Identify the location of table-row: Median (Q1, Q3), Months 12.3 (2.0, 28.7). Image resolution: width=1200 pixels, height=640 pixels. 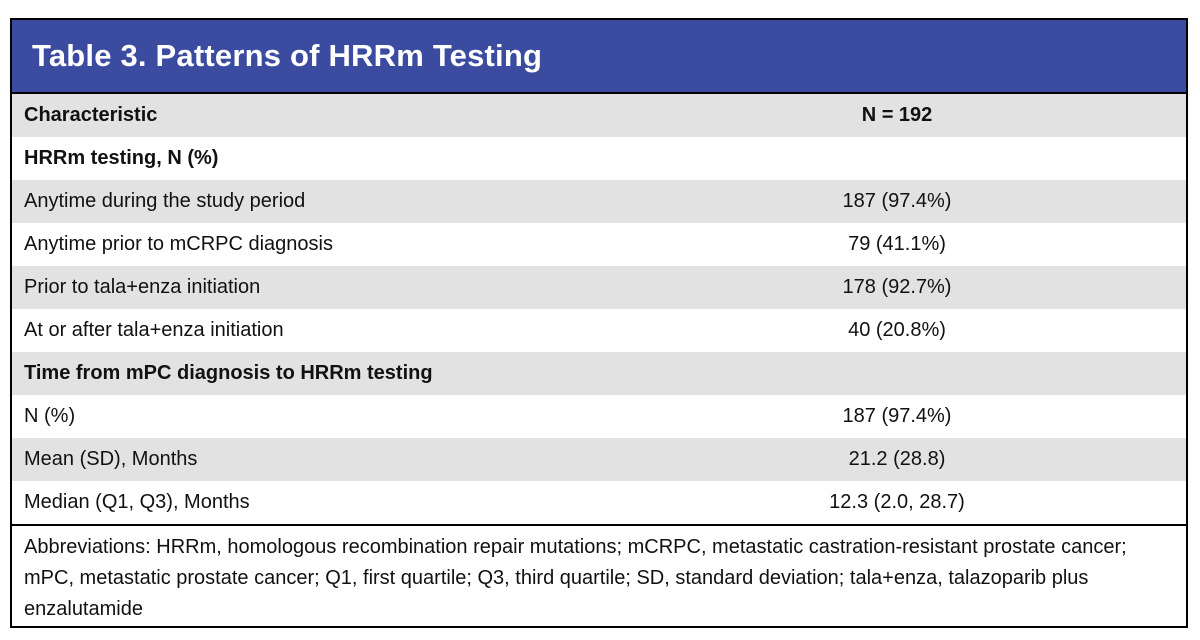
(599, 502).